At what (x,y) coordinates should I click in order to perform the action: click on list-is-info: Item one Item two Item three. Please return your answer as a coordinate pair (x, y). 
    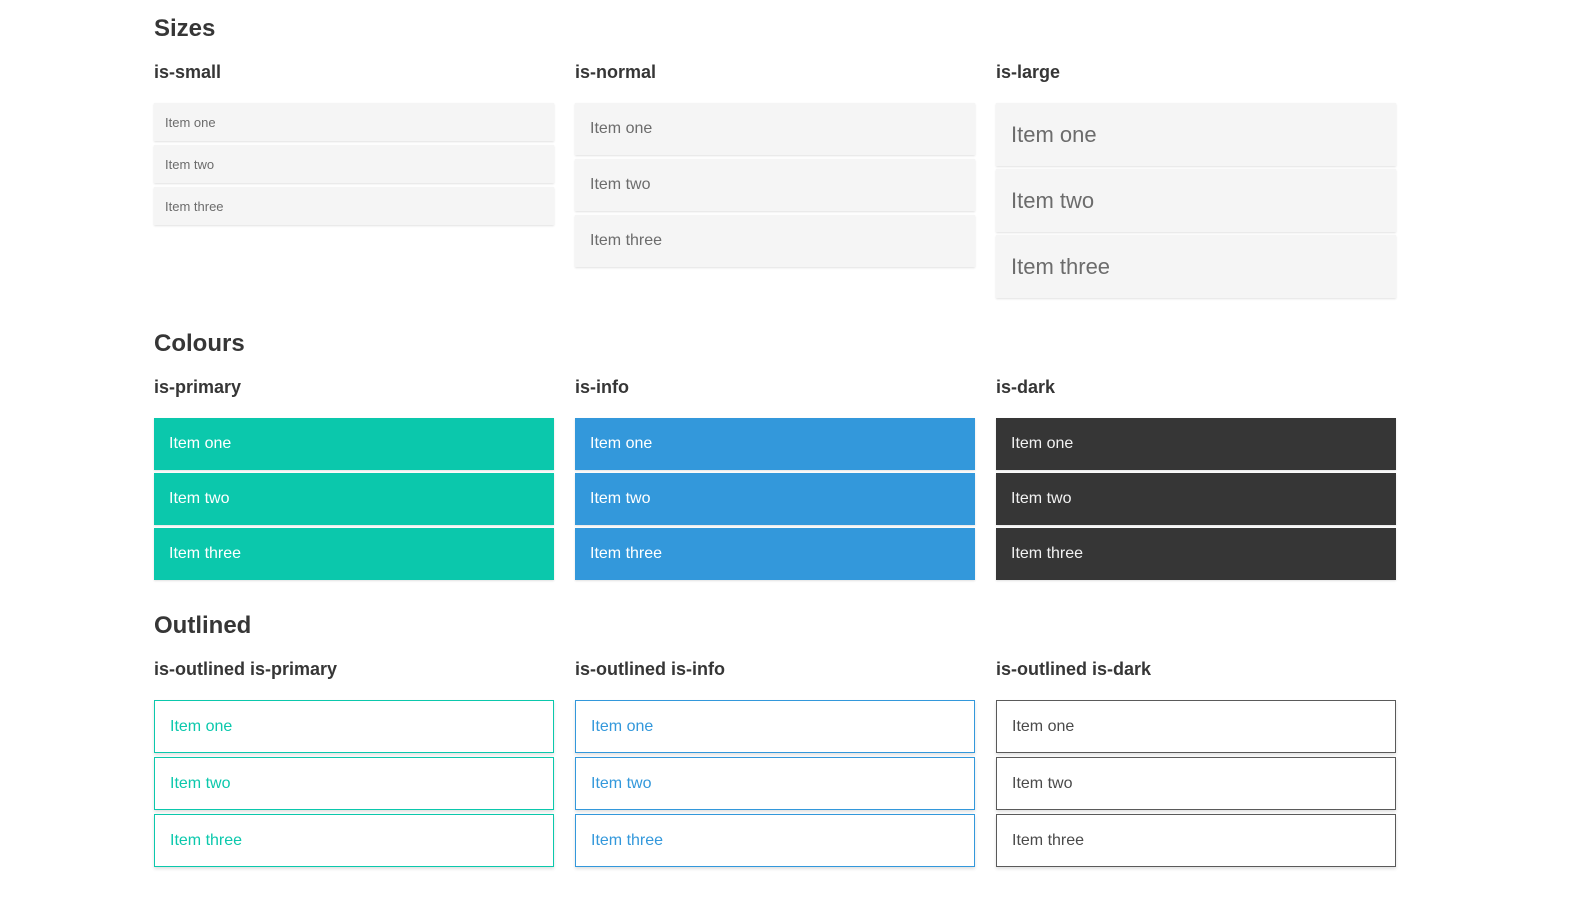
    Looking at the image, I should click on (775, 499).